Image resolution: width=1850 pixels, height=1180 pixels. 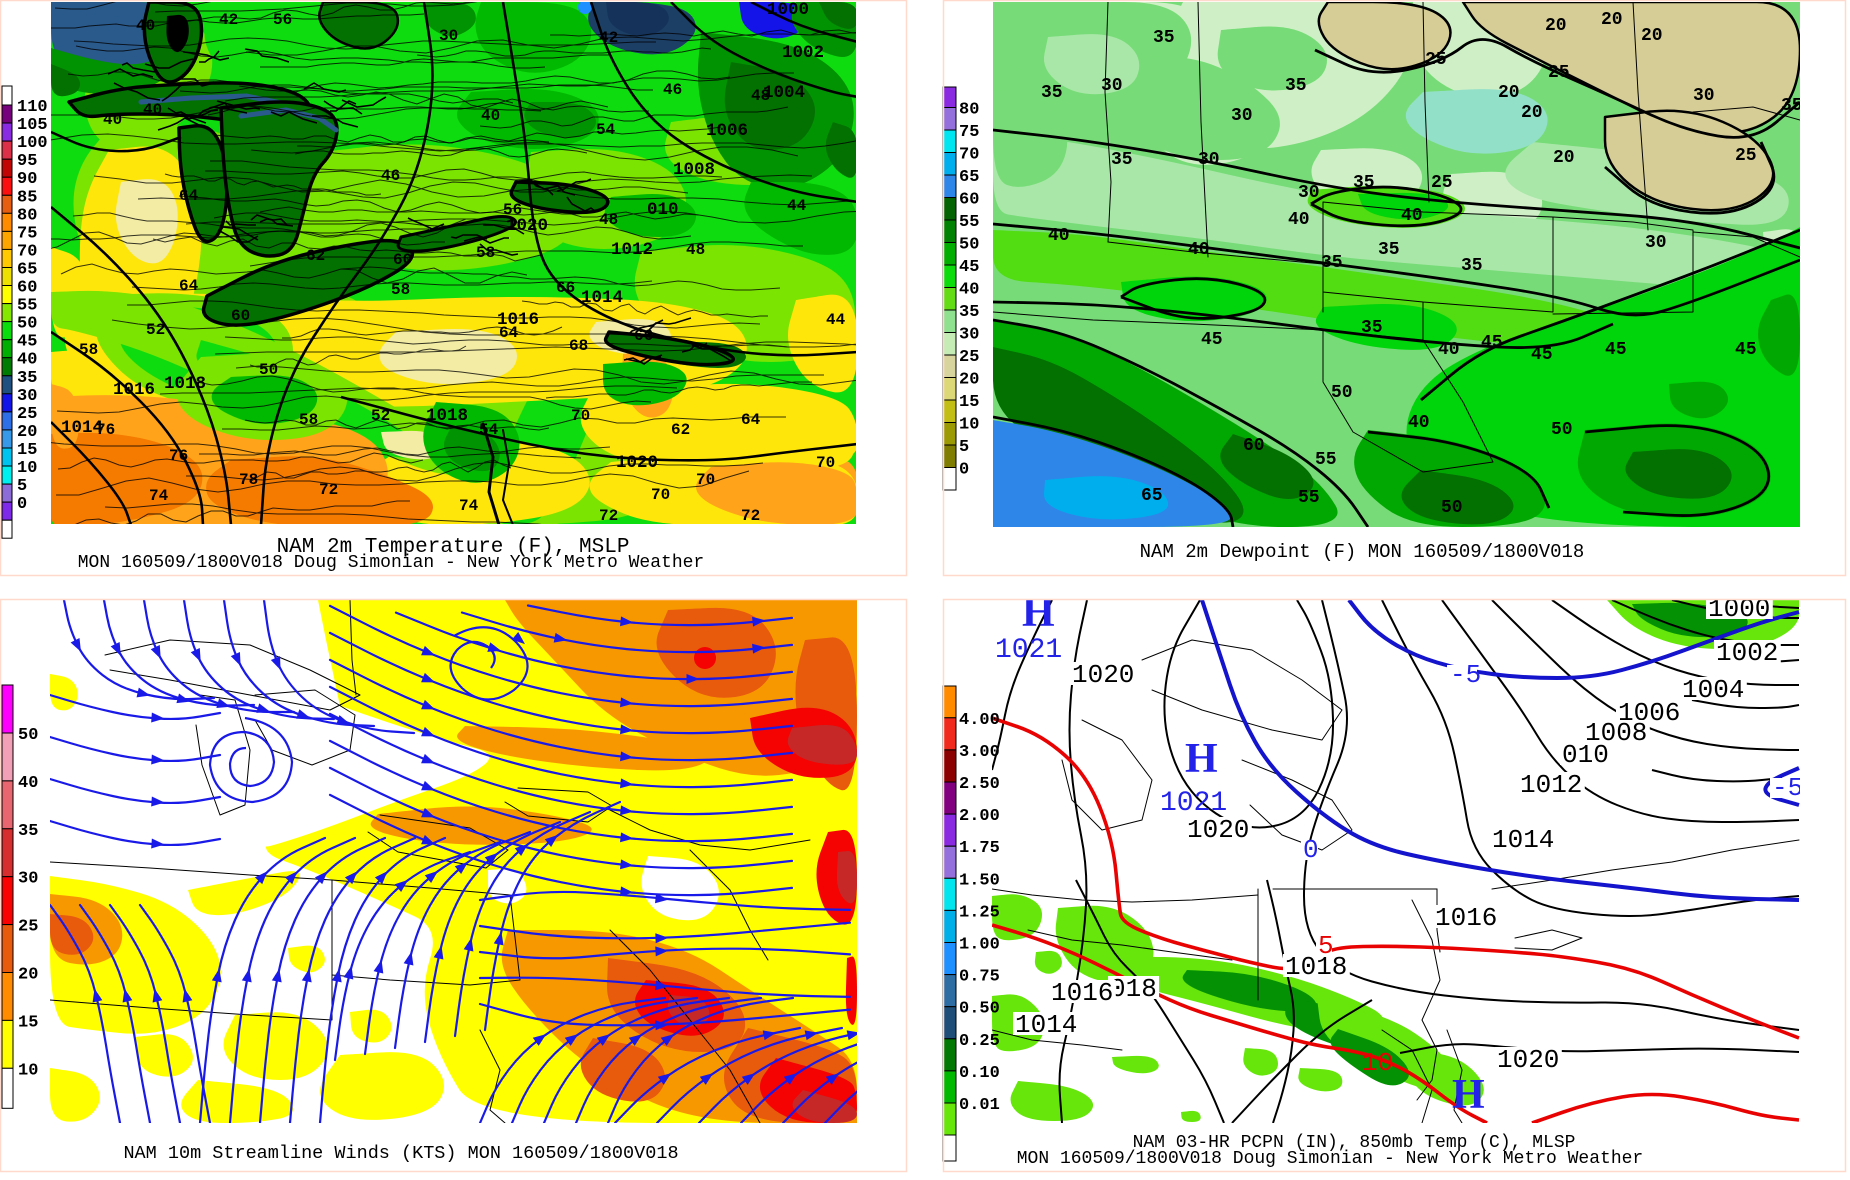 I want to click on svg-text: 1.25, so click(x=979, y=912).